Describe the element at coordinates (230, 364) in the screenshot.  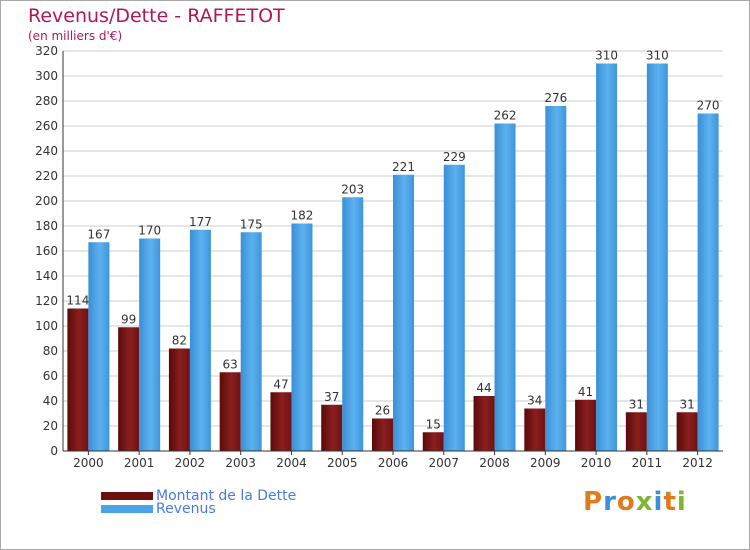
I see `data-label-debt: 63` at that location.